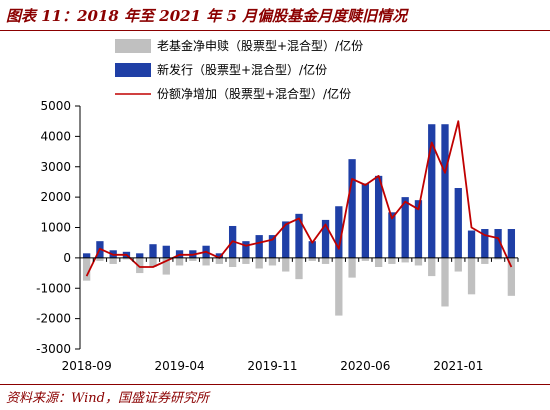 The image size is (550, 410). Describe the element at coordinates (299, 286) in the screenshot. I see `redemption-bars` at that location.